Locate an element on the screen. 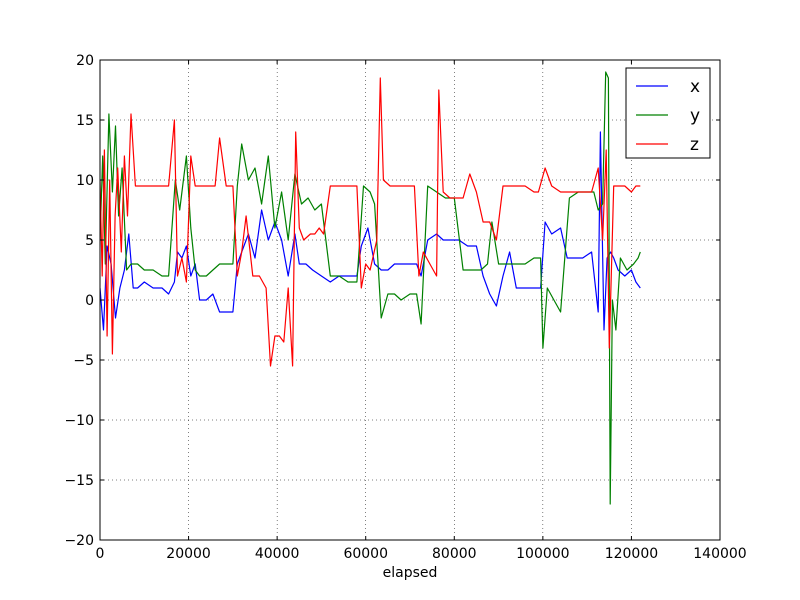 Image resolution: width=800 pixels, height=600 pixels. legend-box is located at coordinates (668, 113).